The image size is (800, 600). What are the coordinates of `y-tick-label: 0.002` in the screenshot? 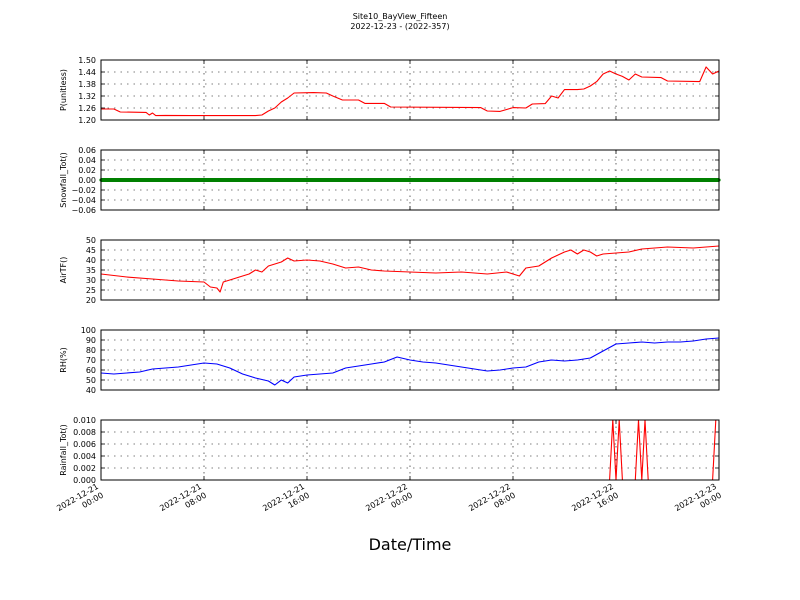 It's located at (84, 468).